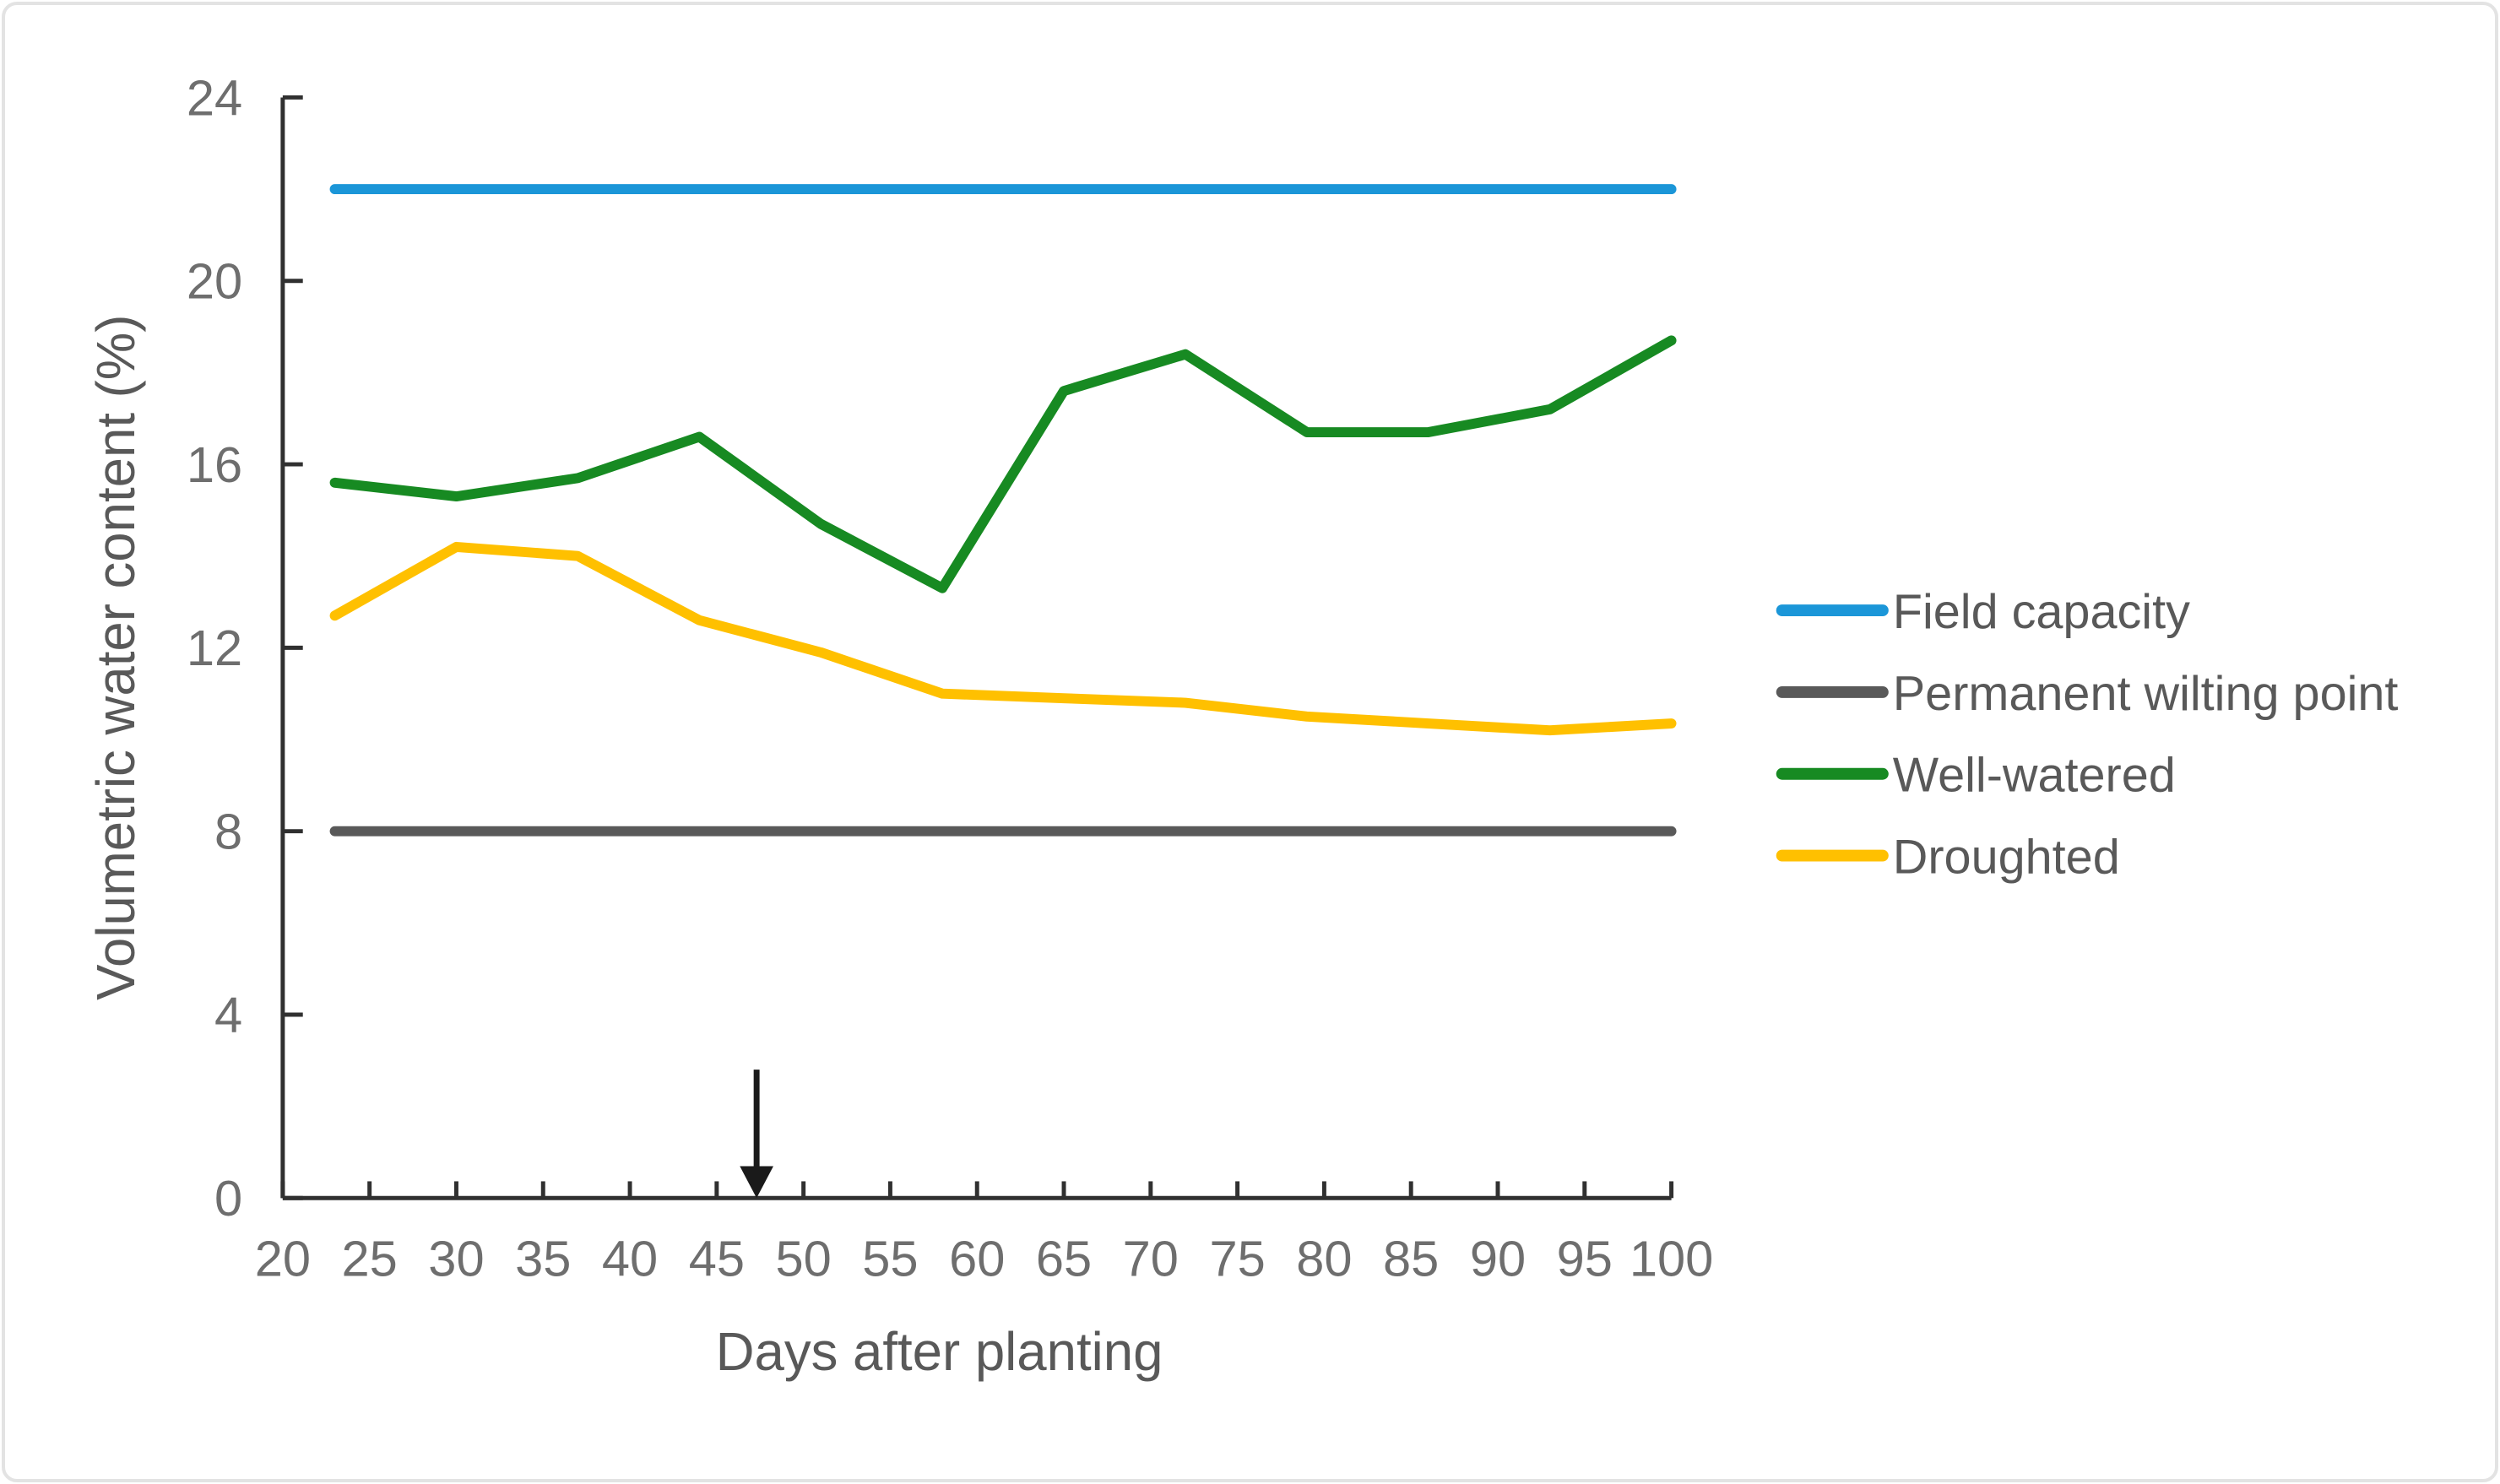 The image size is (2500, 1484). Describe the element at coordinates (2006, 857) in the screenshot. I see `legend-label-droughted: Droughted` at that location.